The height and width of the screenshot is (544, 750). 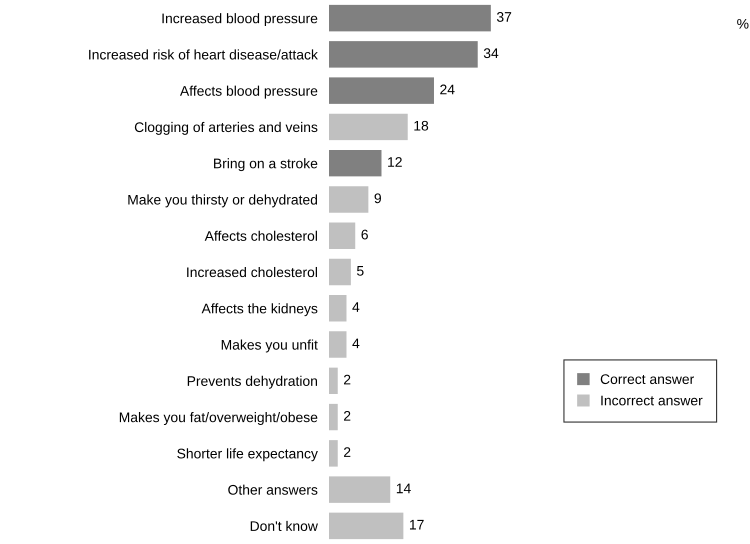 What do you see at coordinates (365, 235) in the screenshot?
I see `data-label: 6` at bounding box center [365, 235].